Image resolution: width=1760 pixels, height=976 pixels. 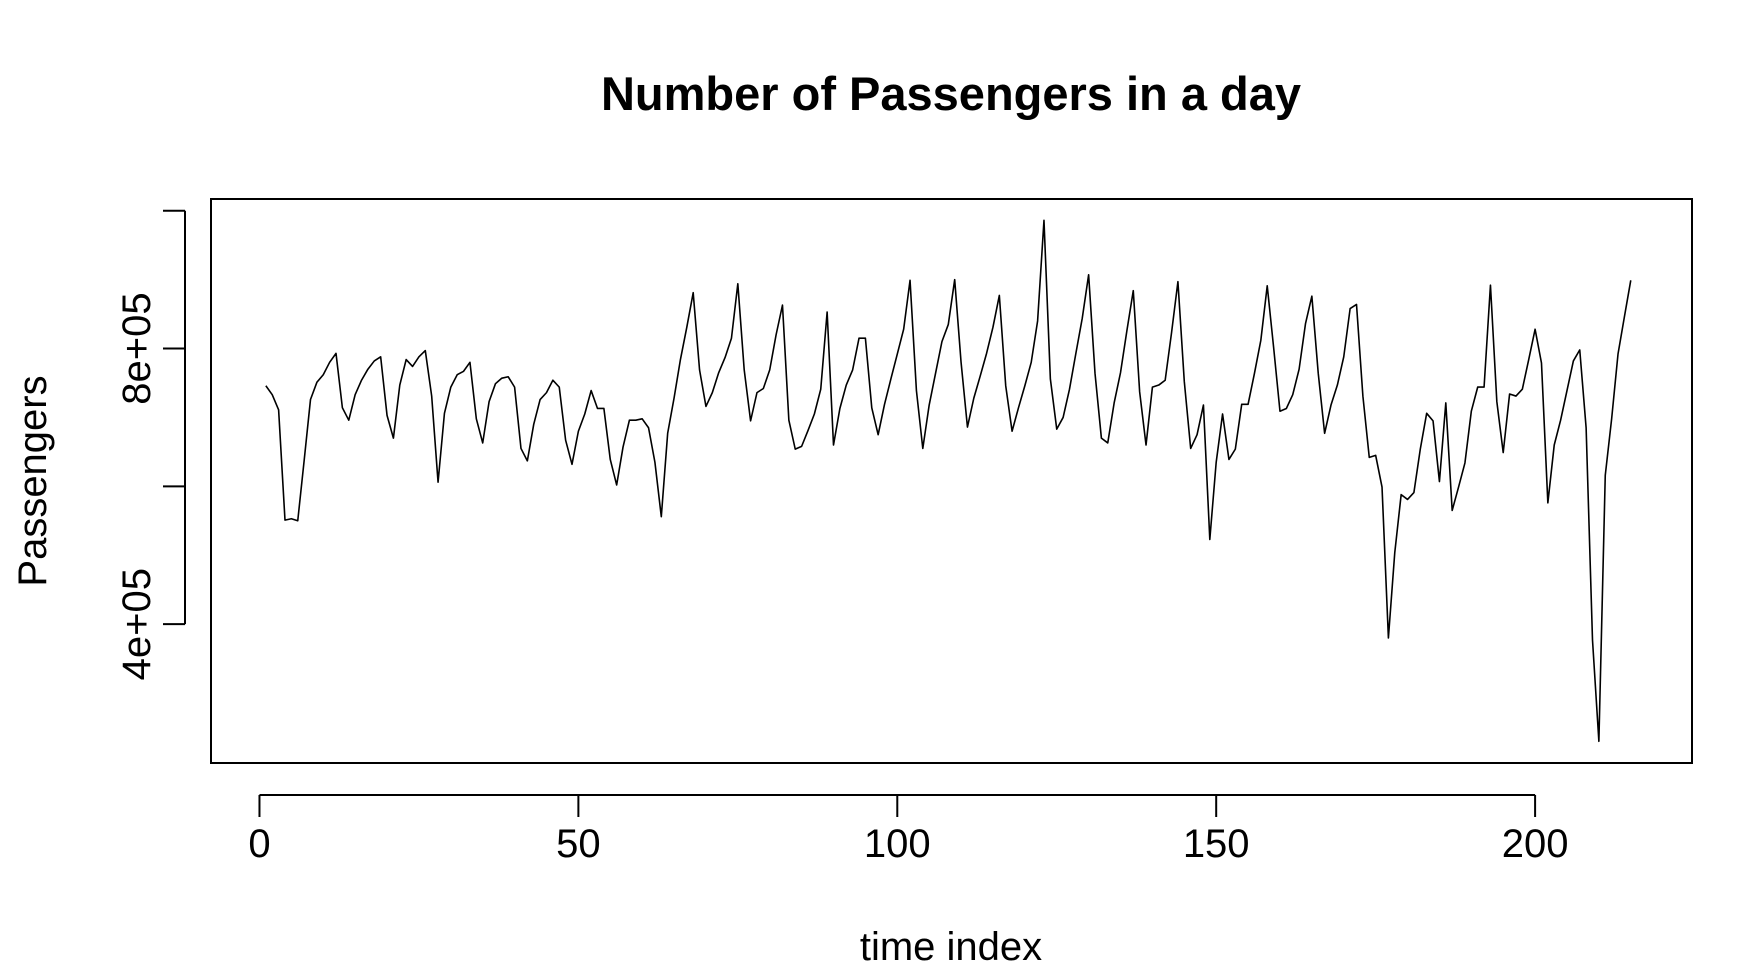 What do you see at coordinates (1216, 844) in the screenshot?
I see `x-tick-label: 150` at bounding box center [1216, 844].